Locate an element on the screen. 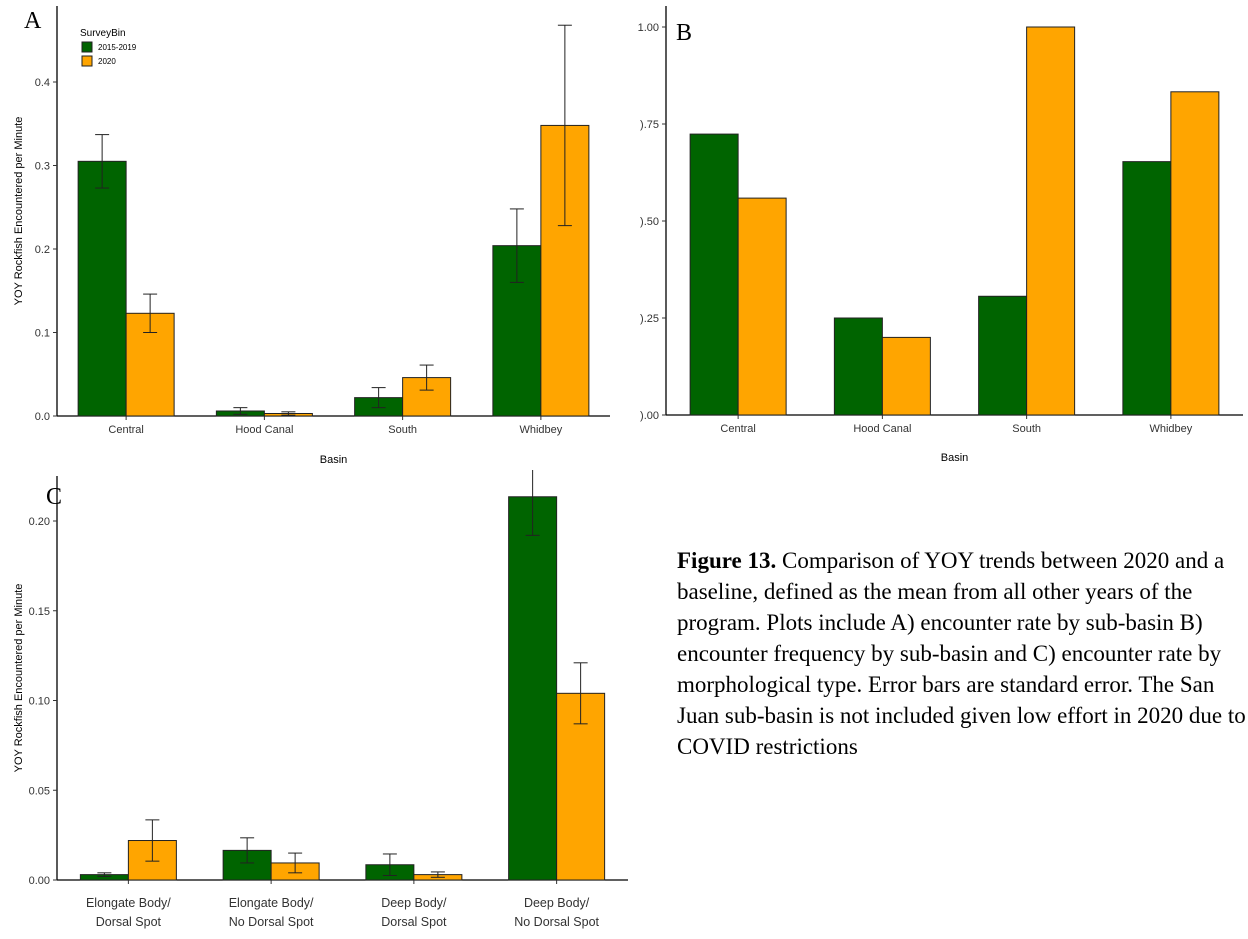 The width and height of the screenshot is (1248, 939). chart-b-x-axis-title: Basin is located at coordinates (955, 458).